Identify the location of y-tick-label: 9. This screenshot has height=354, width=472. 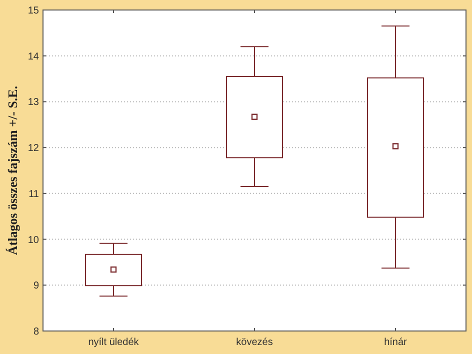
(36, 286).